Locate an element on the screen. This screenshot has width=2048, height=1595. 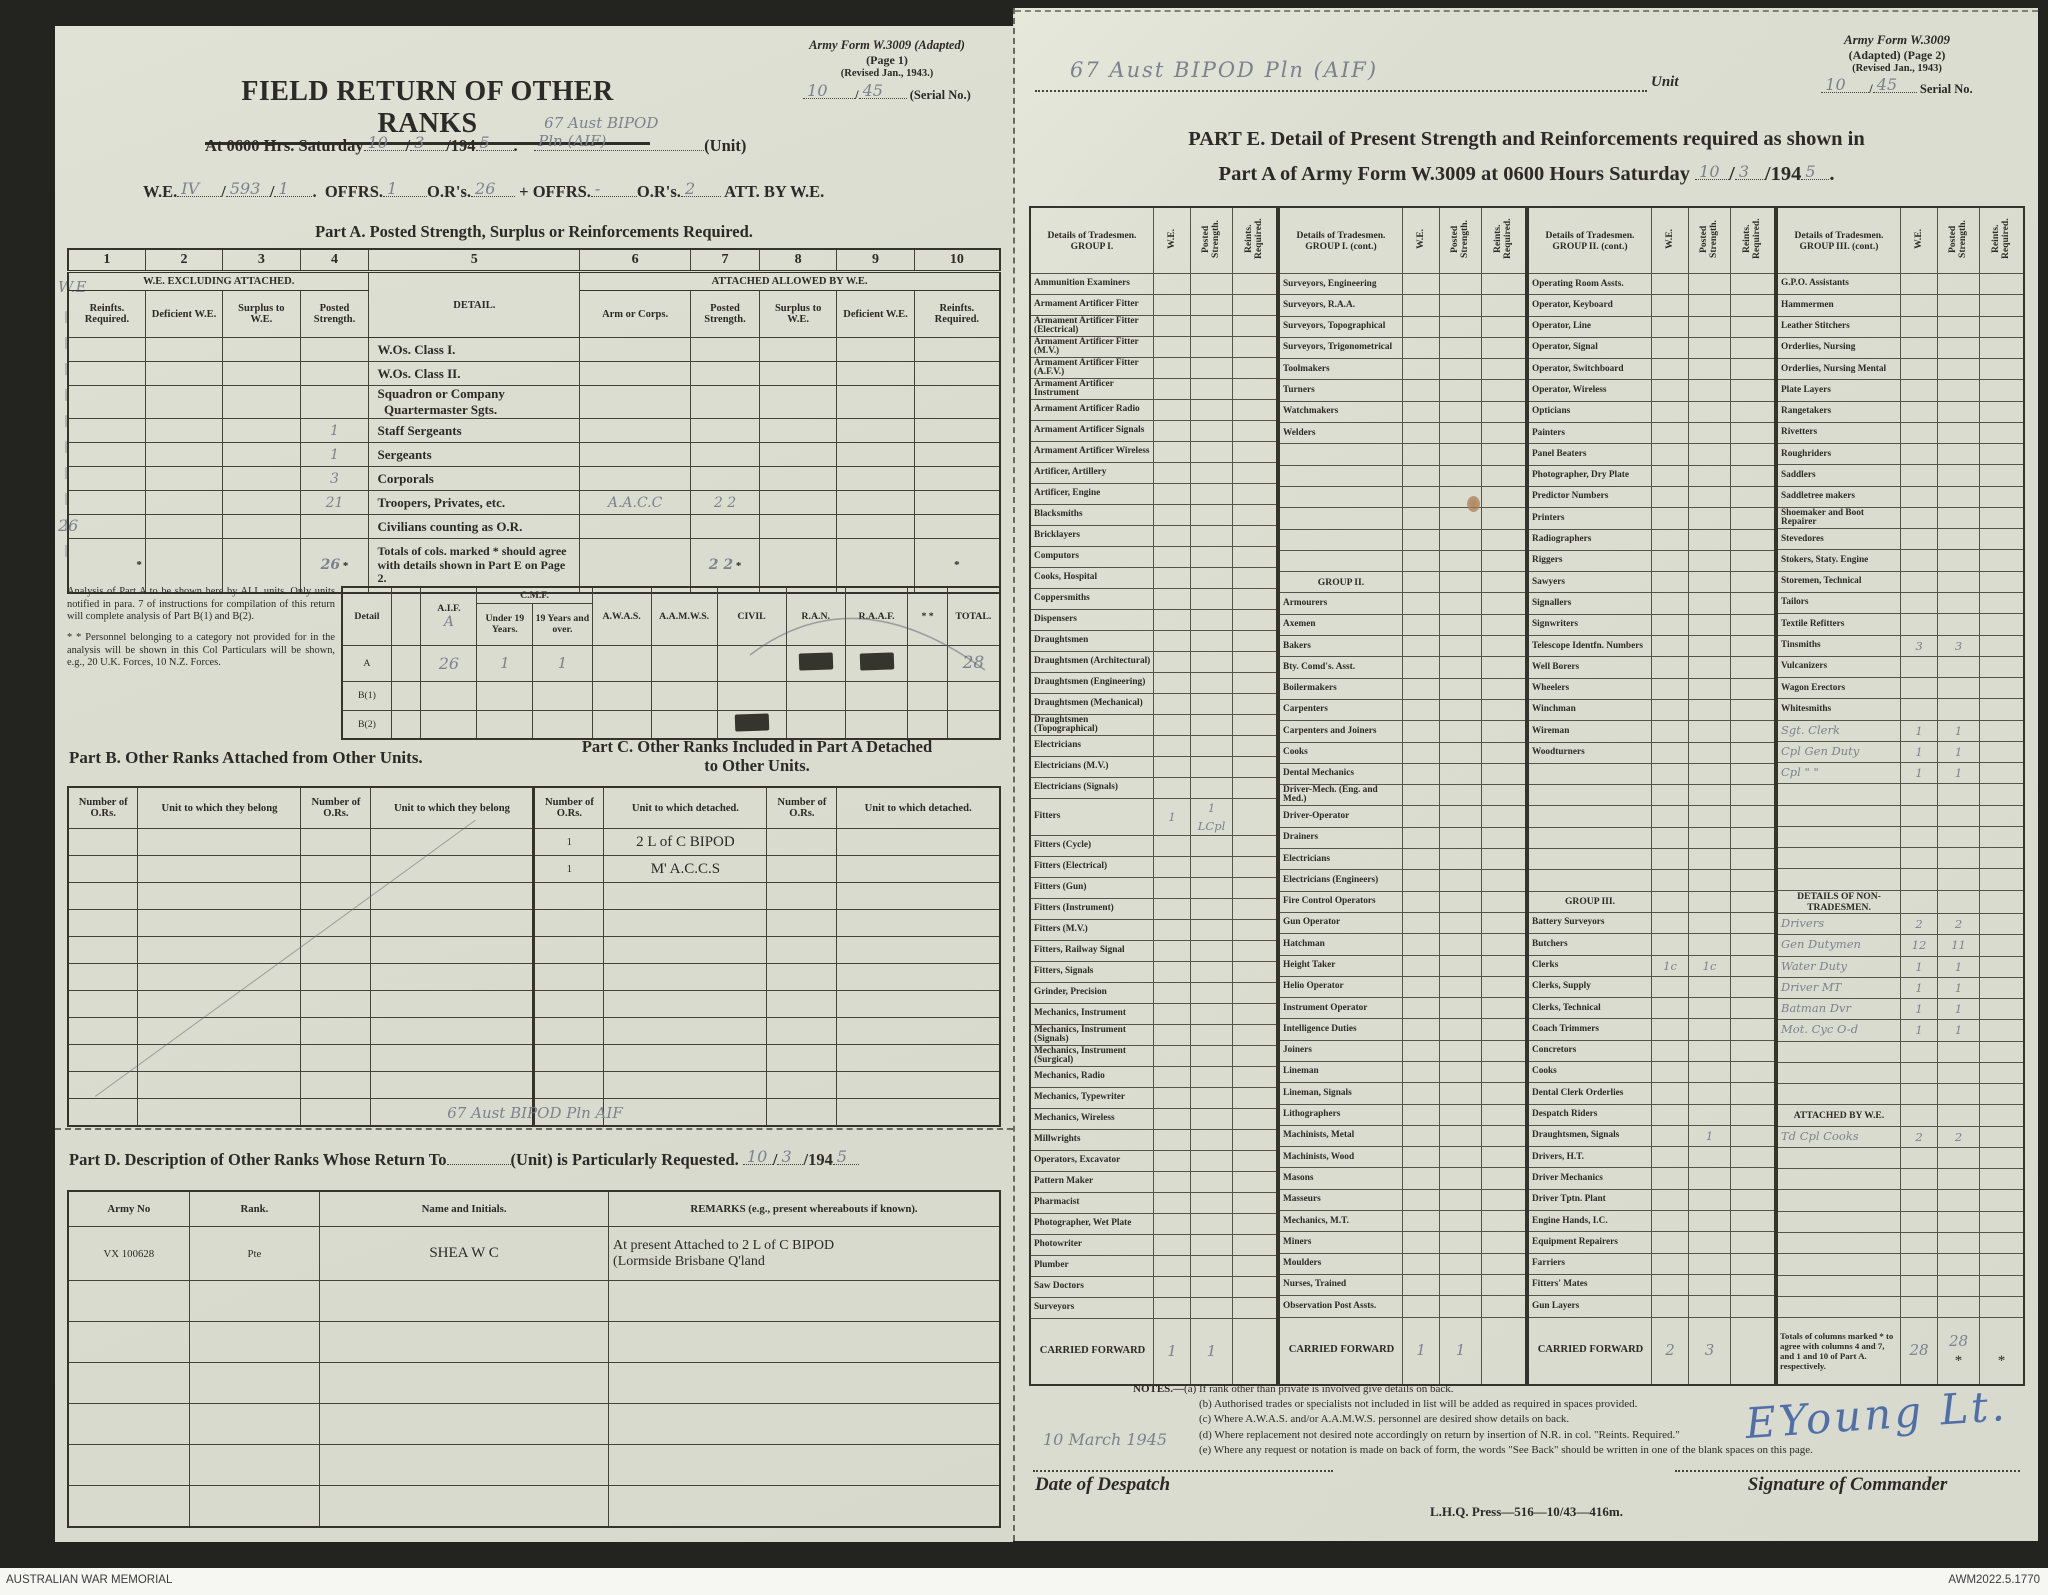
value-cell: 3 is located at coordinates (334, 478).